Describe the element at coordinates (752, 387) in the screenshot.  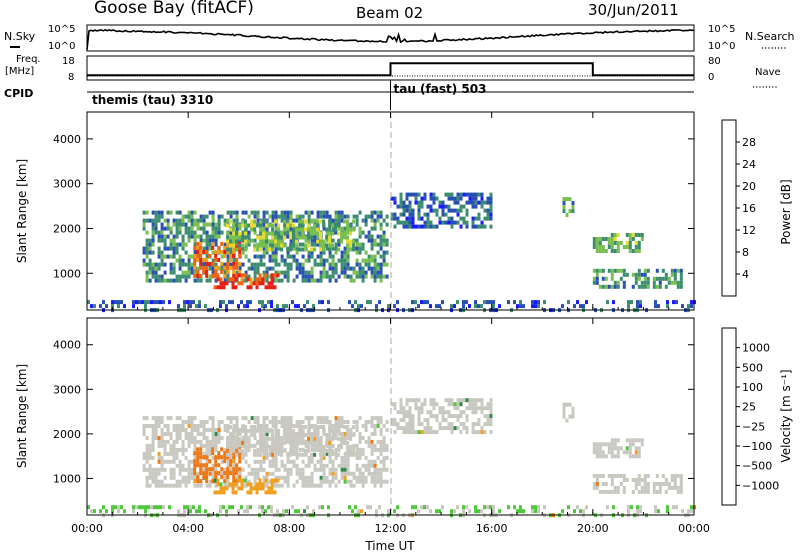
I see `colorbar-tick-label: 100` at that location.